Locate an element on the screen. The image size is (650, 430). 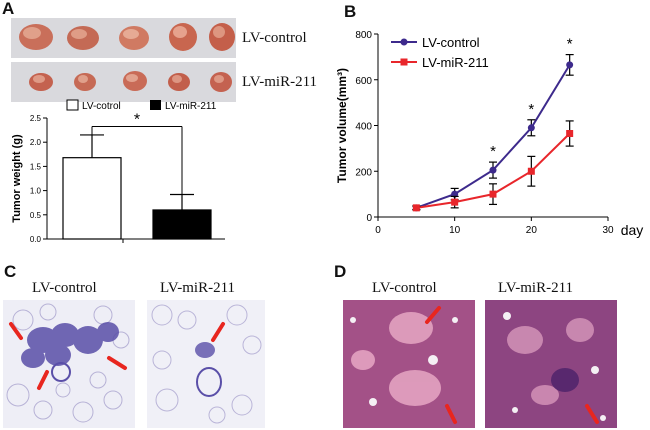
legend-swatch-control is located at coordinates (72, 105).